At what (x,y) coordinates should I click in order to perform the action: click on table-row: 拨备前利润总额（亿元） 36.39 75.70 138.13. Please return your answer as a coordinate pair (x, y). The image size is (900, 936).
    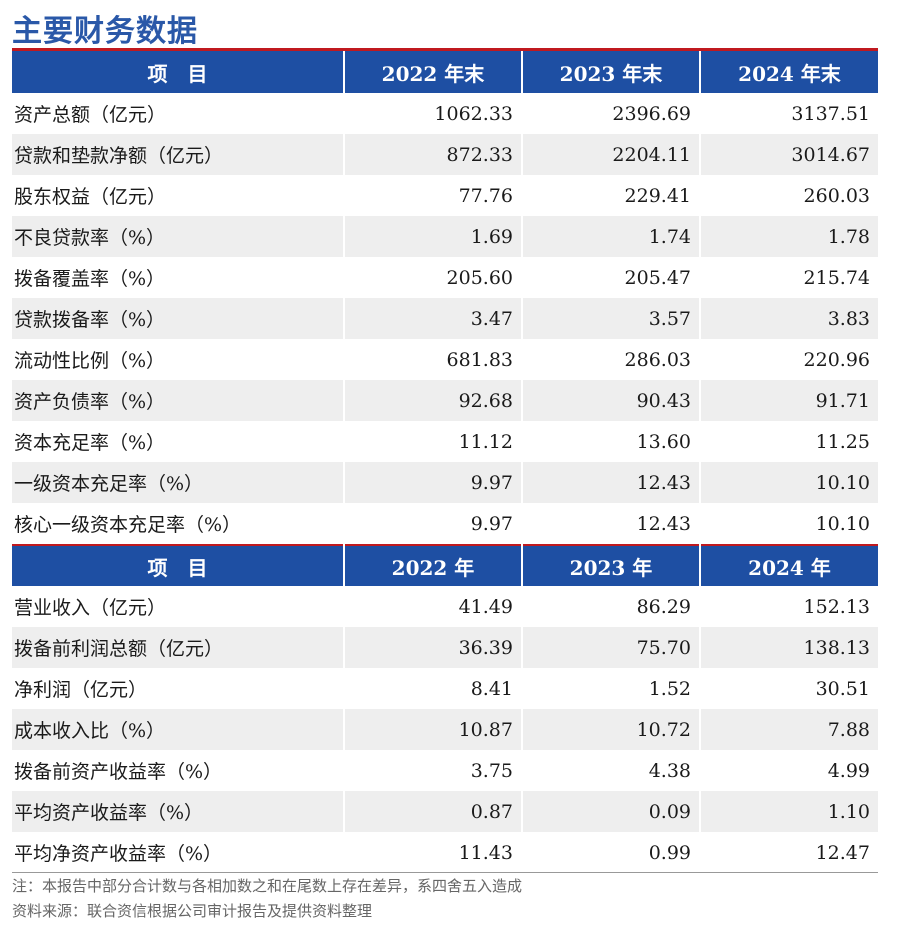
    Looking at the image, I should click on (445, 647).